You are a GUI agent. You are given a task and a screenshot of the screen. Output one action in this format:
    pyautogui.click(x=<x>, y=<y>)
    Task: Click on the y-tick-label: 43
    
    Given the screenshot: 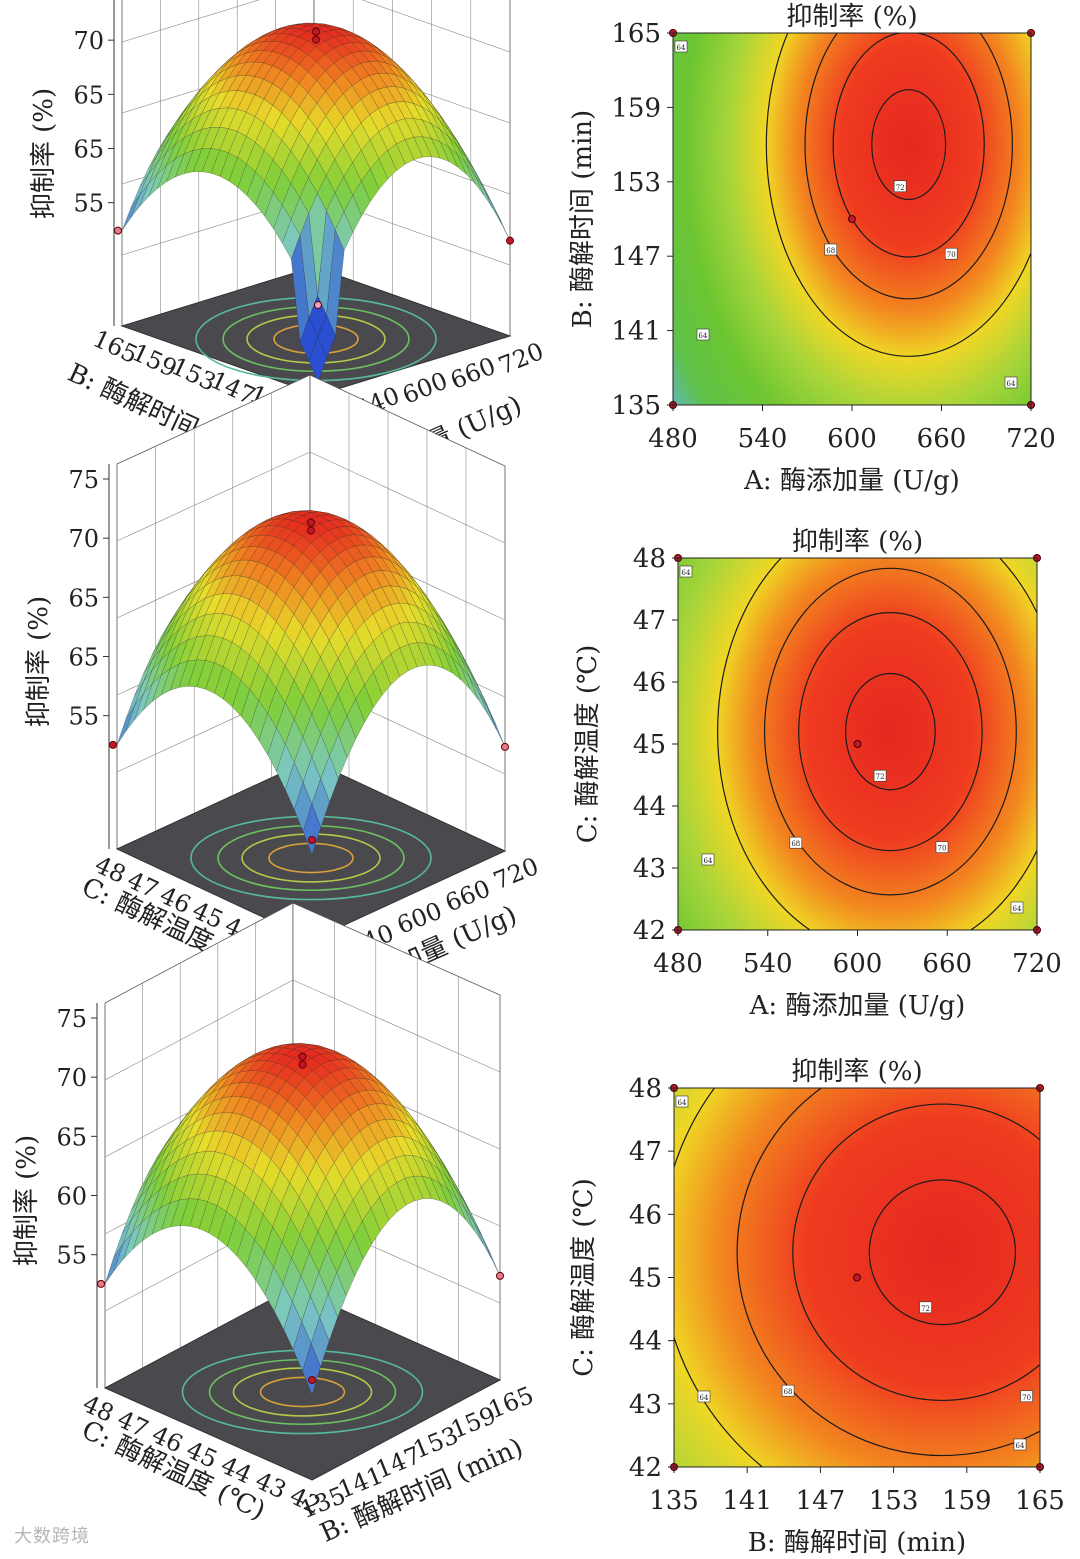 What is the action you would take?
    pyautogui.click(x=645, y=1405)
    